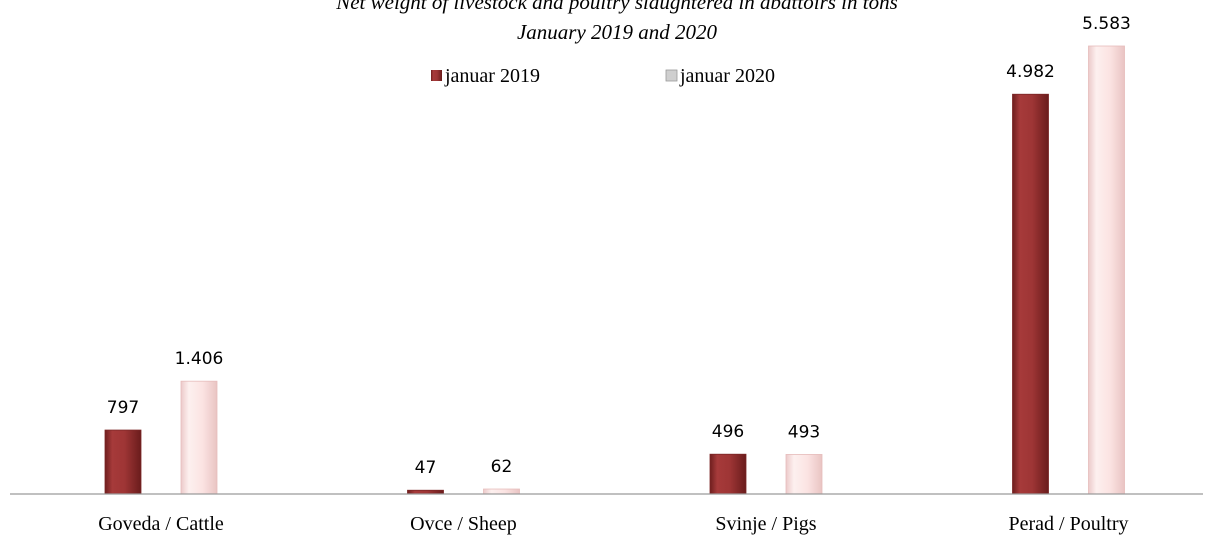 The height and width of the screenshot is (536, 1209). I want to click on bar-januar-2019-svinje-pigs, so click(728, 474).